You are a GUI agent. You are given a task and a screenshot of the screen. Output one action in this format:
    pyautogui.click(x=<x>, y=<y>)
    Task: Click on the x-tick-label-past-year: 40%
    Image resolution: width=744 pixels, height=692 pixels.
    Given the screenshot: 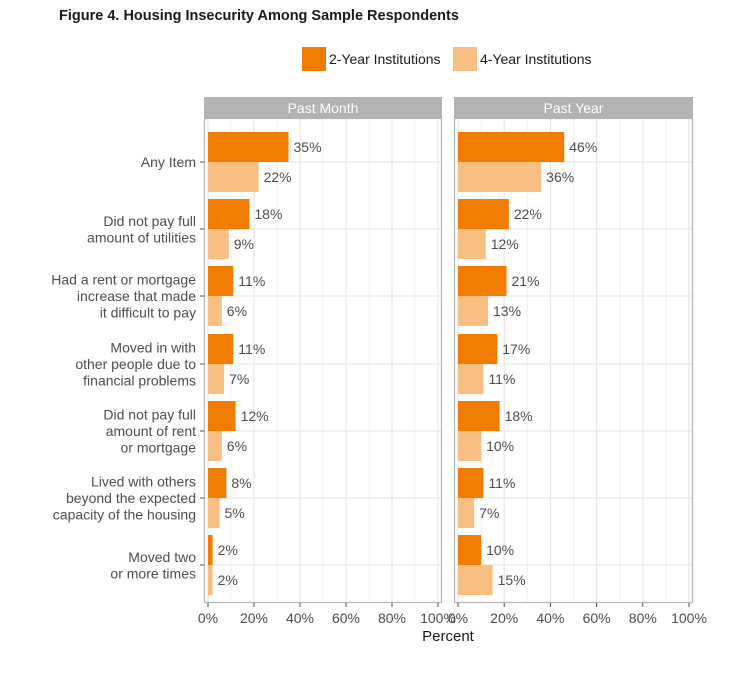 What is the action you would take?
    pyautogui.click(x=550, y=618)
    